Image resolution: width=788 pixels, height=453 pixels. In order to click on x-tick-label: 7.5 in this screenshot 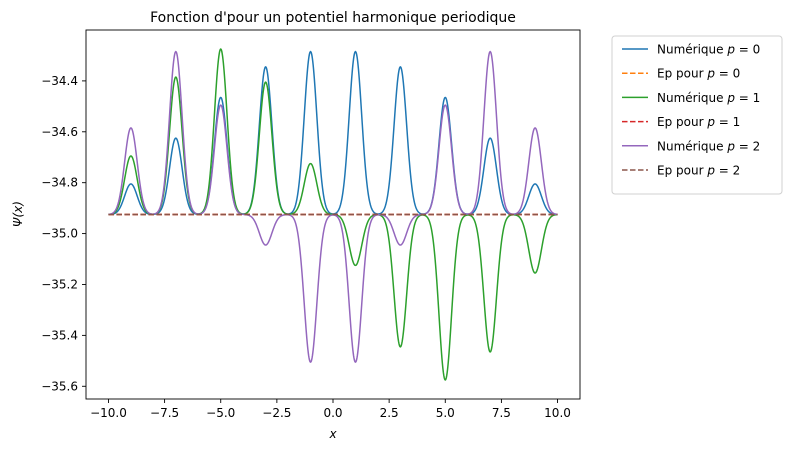, I will do `click(501, 413)`.